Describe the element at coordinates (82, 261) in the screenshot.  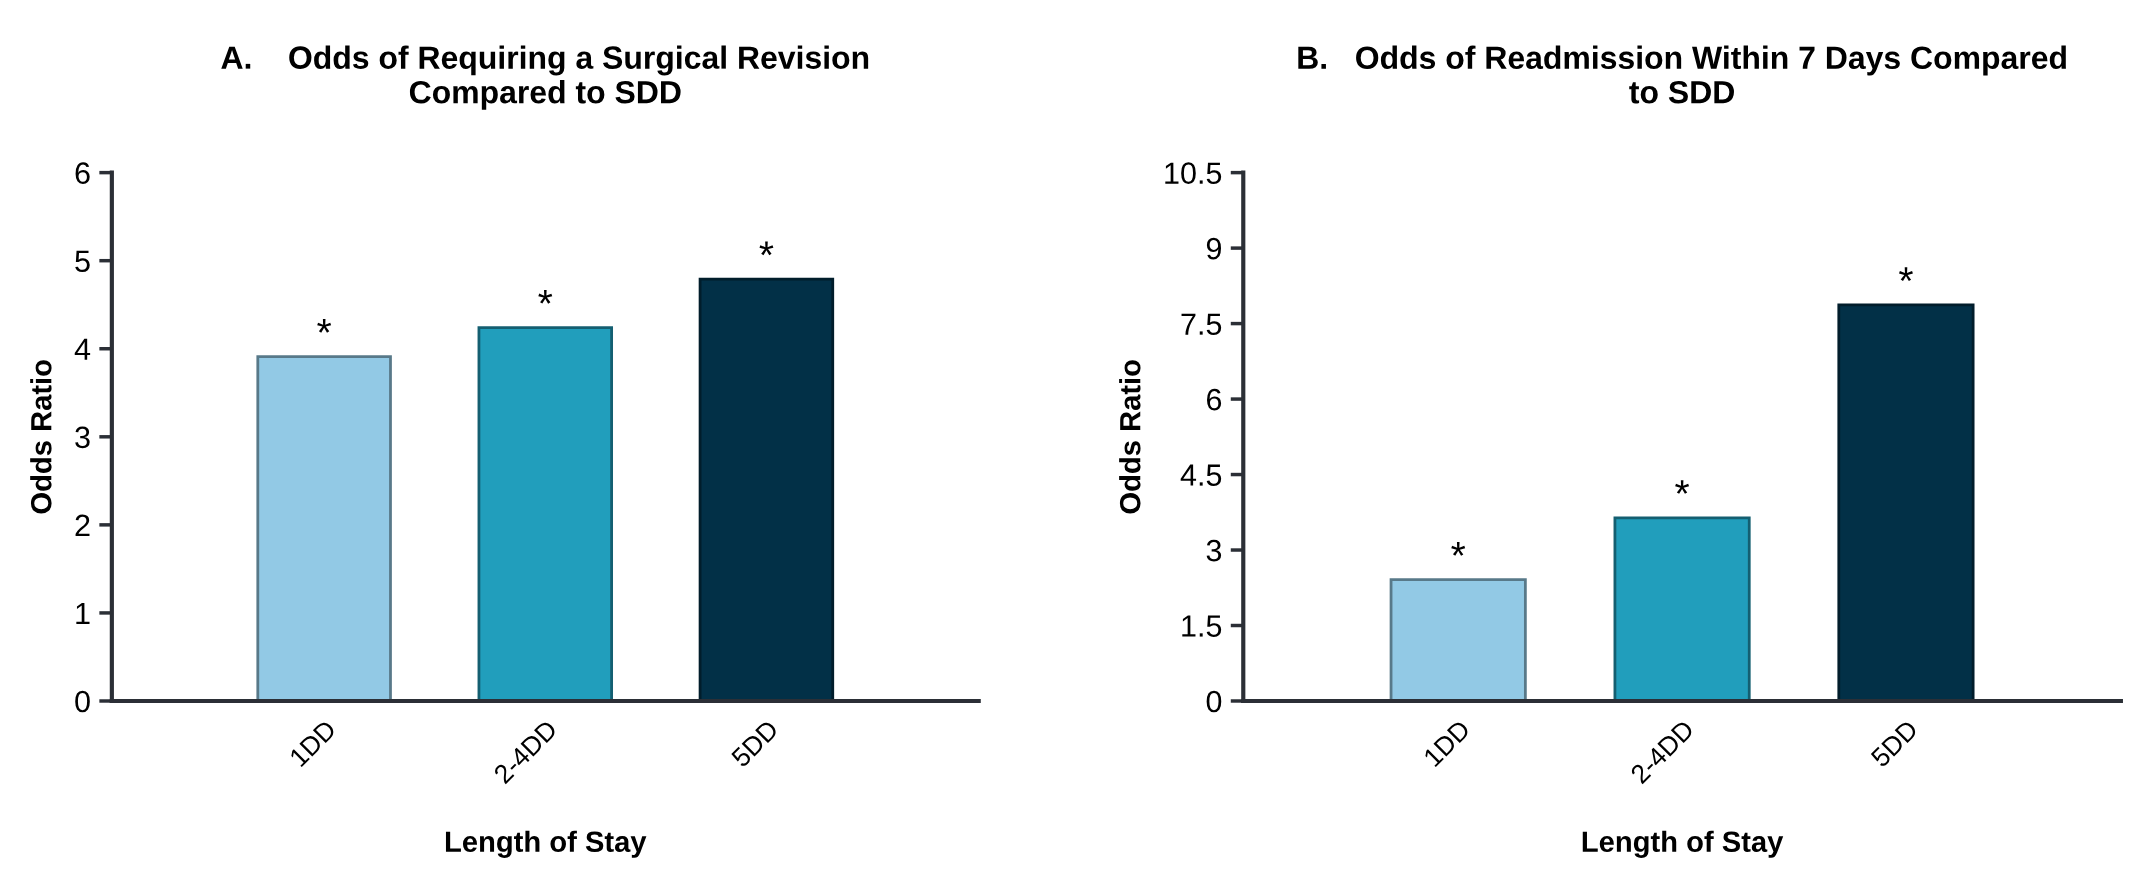
I see `y-tick-label: 5` at that location.